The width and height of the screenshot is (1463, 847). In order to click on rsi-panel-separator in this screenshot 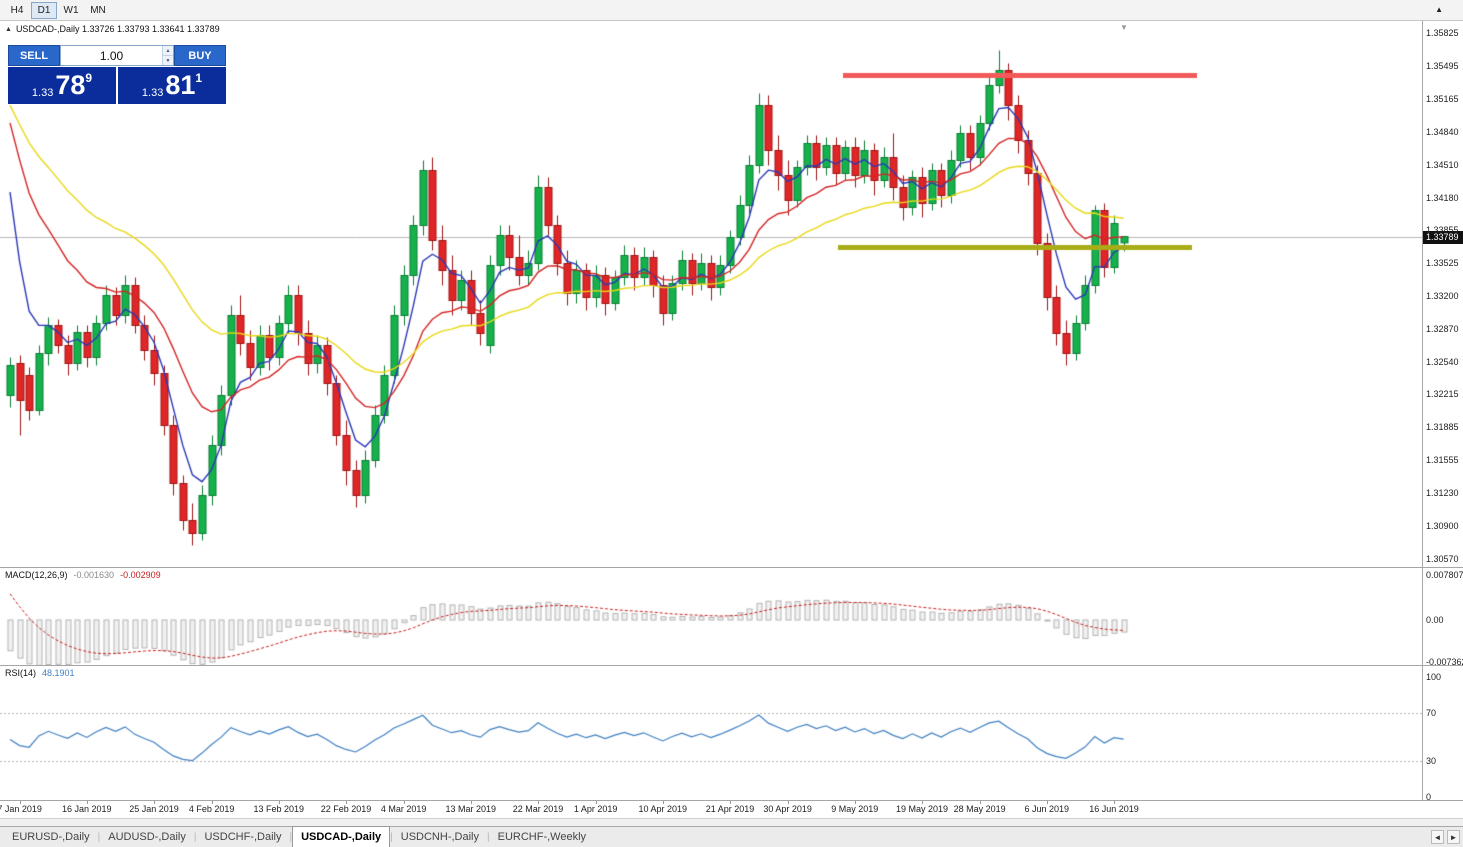, I will do `click(731, 665)`.